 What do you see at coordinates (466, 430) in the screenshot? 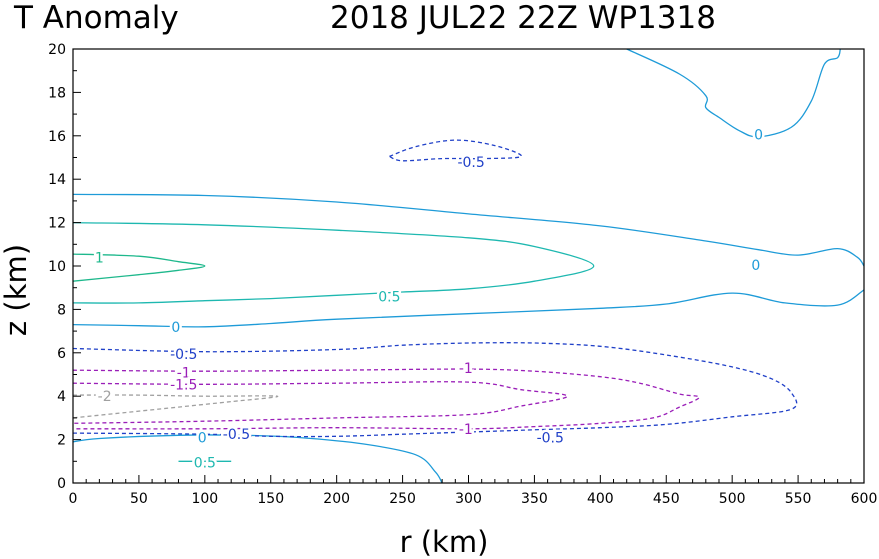
I see `contour-label-13: -1` at bounding box center [466, 430].